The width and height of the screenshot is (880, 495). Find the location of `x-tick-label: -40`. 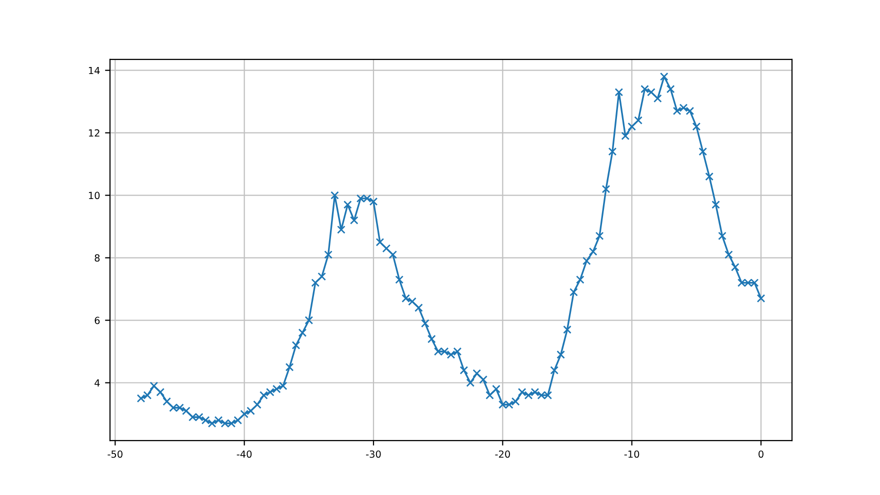

x-tick-label: -40 is located at coordinates (244, 454).